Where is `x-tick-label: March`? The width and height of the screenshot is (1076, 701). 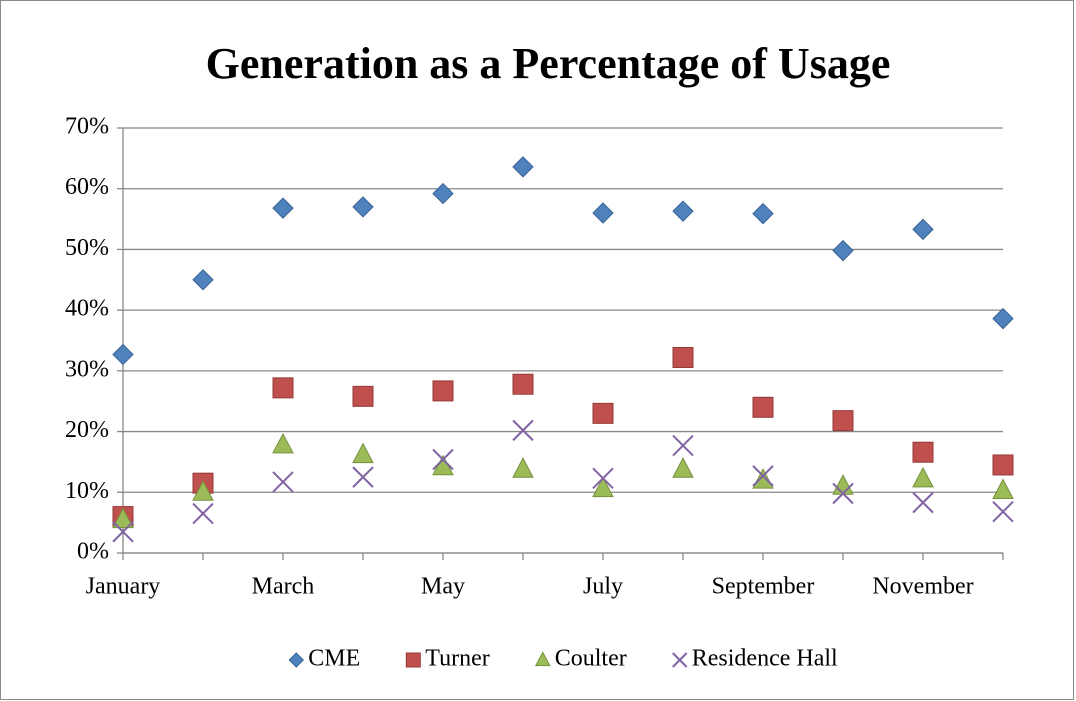 x-tick-label: March is located at coordinates (283, 587).